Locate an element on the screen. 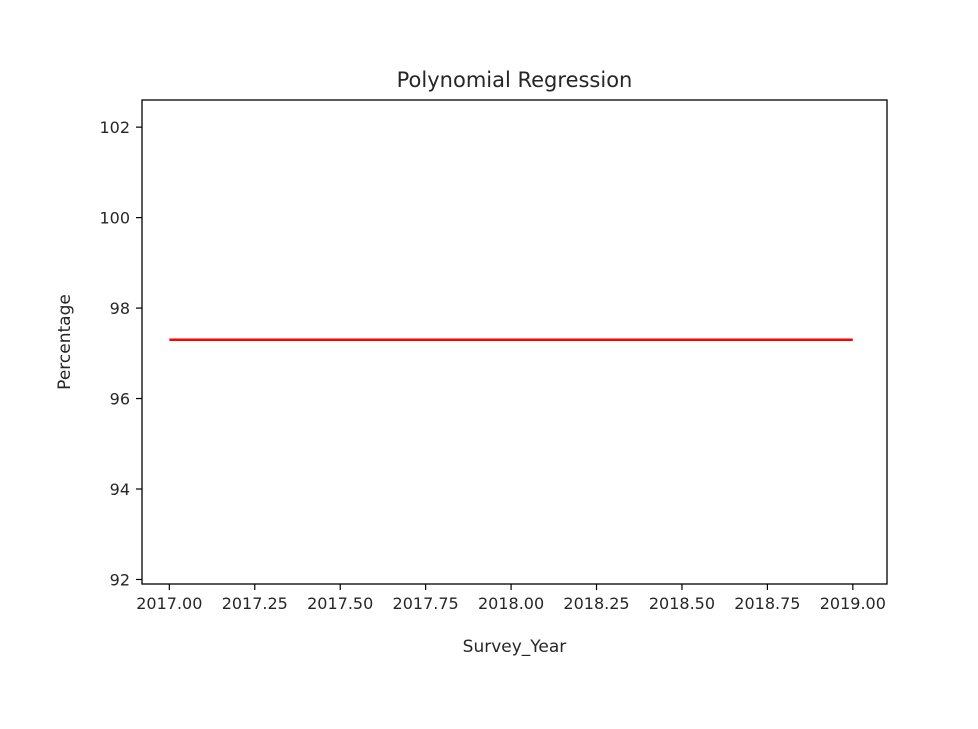  y-axis-label: Percentage is located at coordinates (65, 342).